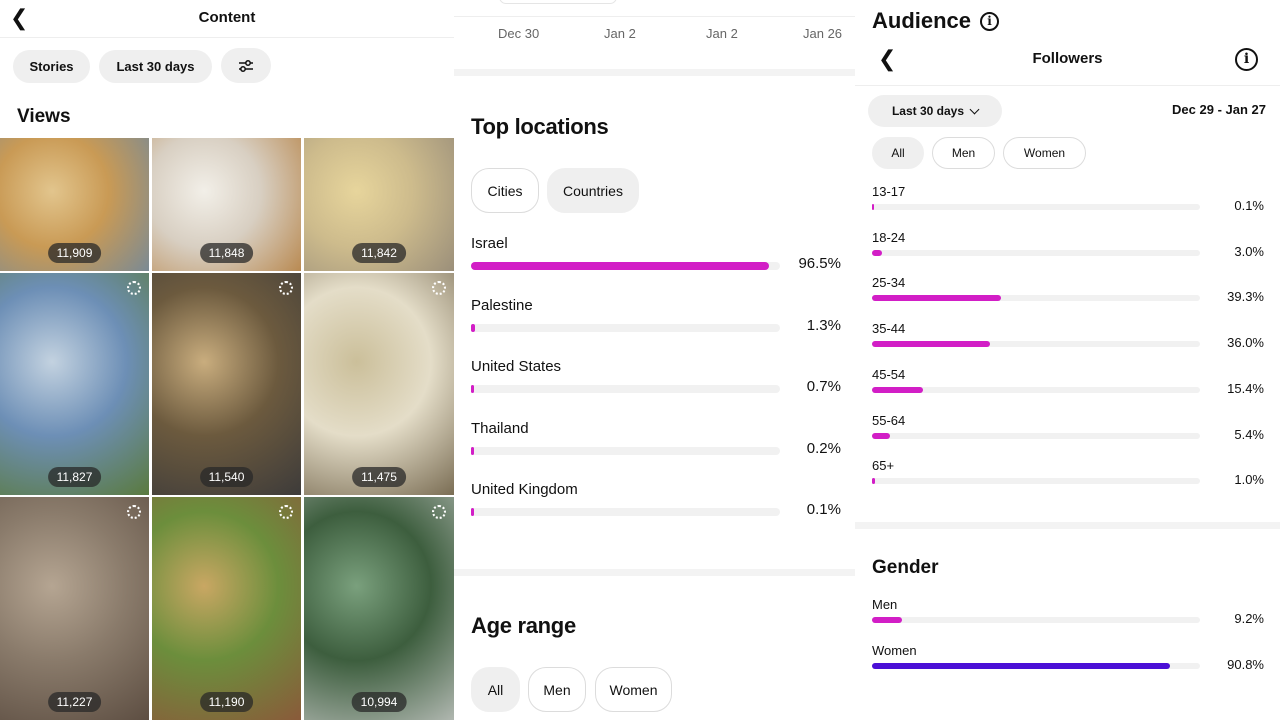  I want to click on age-row: 35-44 36.0%, so click(1068, 341).